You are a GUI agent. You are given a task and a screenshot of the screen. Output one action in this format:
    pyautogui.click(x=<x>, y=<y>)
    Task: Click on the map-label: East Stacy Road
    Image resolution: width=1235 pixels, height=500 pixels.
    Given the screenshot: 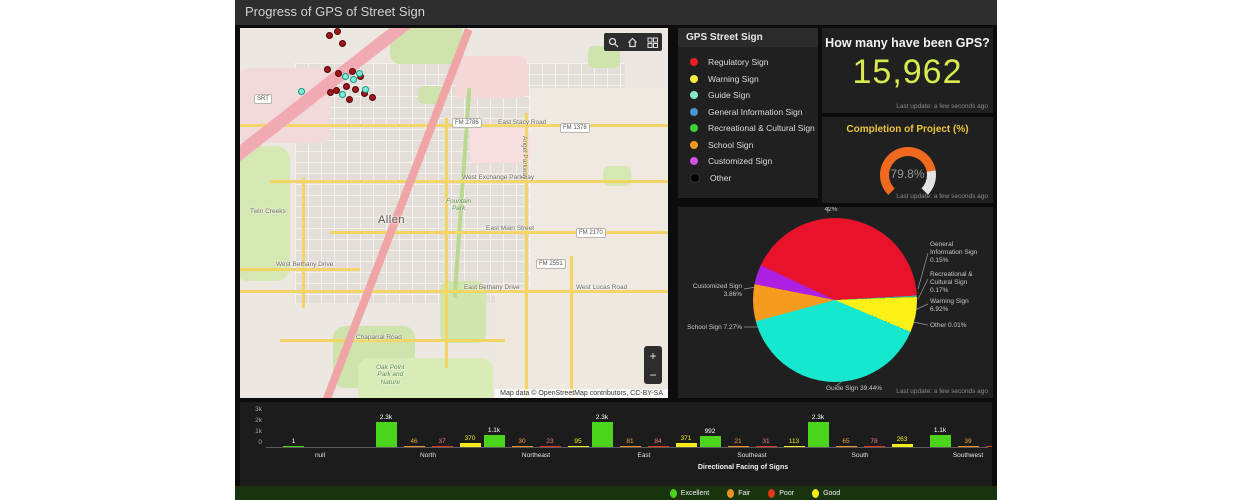 What is the action you would take?
    pyautogui.click(x=522, y=122)
    